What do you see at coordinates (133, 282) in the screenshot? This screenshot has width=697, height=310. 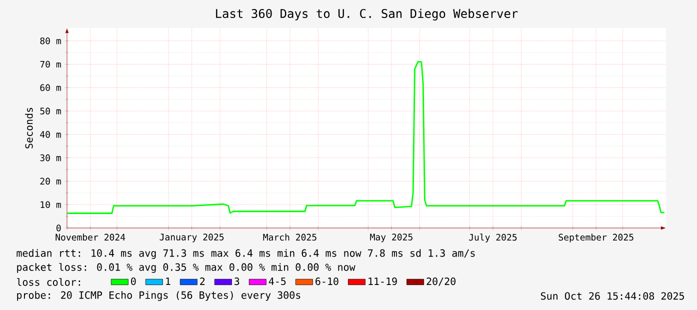 I see `legend-label: 0` at bounding box center [133, 282].